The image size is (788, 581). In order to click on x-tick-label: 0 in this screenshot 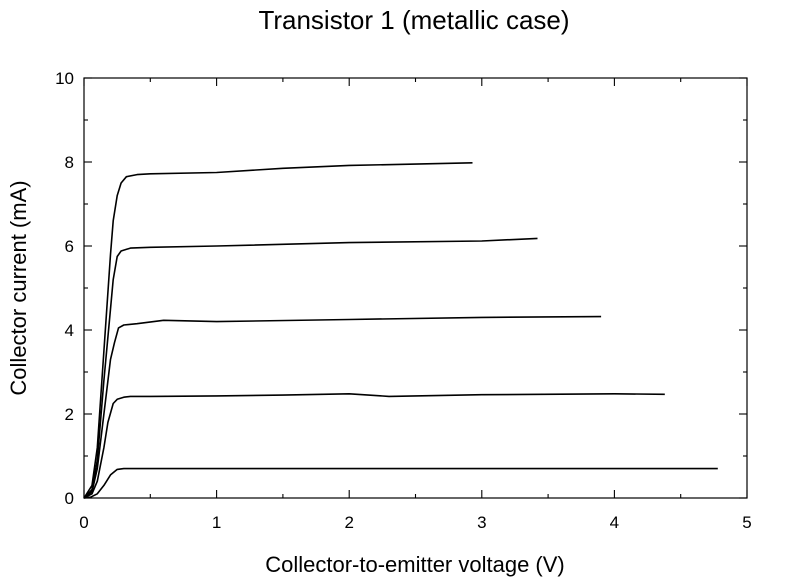, I will do `click(83, 522)`.